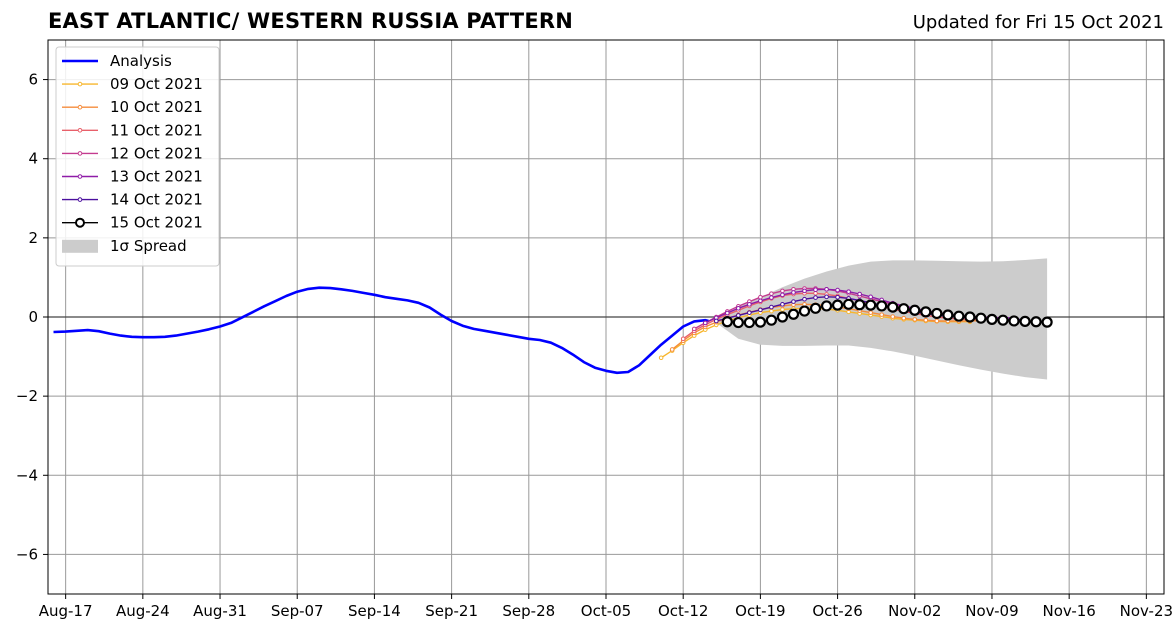 The width and height of the screenshot is (1176, 633). What do you see at coordinates (132, 84) in the screenshot?
I see `legend-entry: 09 Oct 2021` at bounding box center [132, 84].